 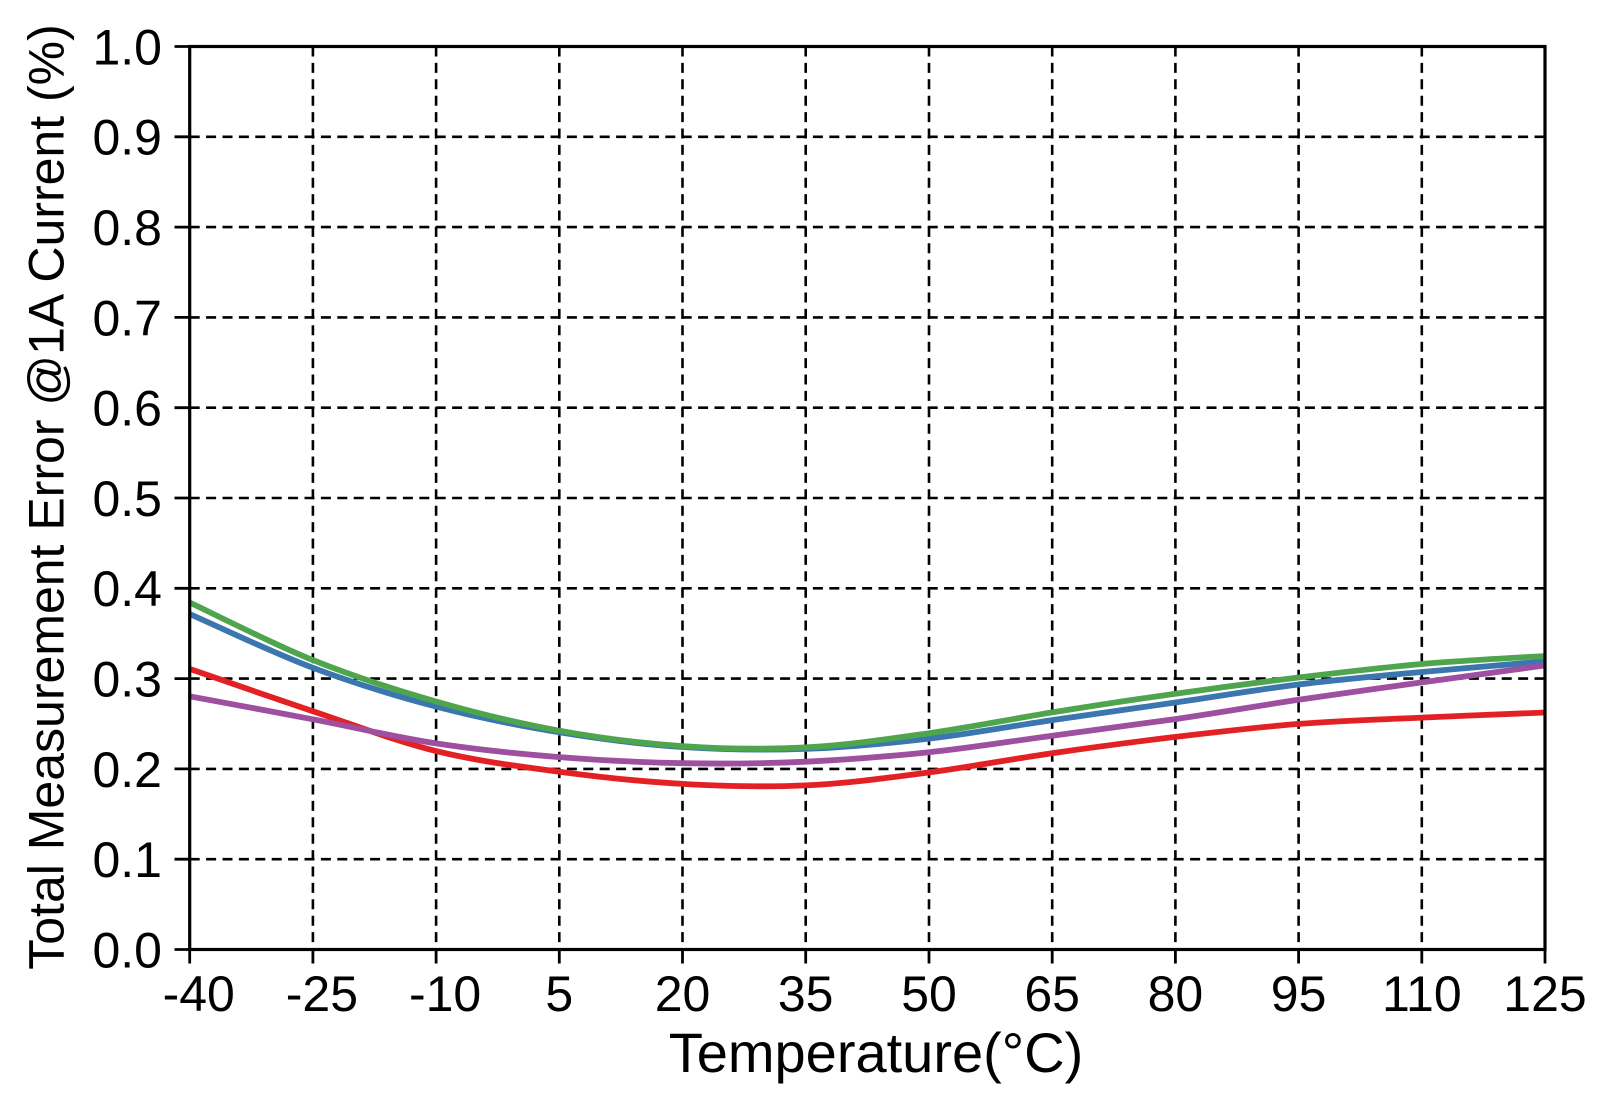 What do you see at coordinates (127, 47) in the screenshot?
I see `svg-text: 1.0` at bounding box center [127, 47].